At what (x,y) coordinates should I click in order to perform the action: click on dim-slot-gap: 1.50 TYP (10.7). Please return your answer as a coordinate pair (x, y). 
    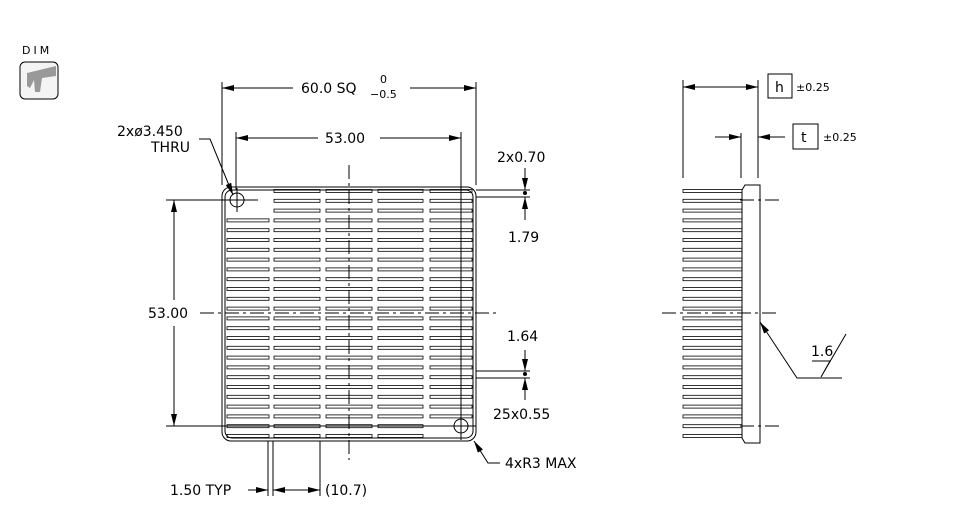
    Looking at the image, I should click on (268, 470).